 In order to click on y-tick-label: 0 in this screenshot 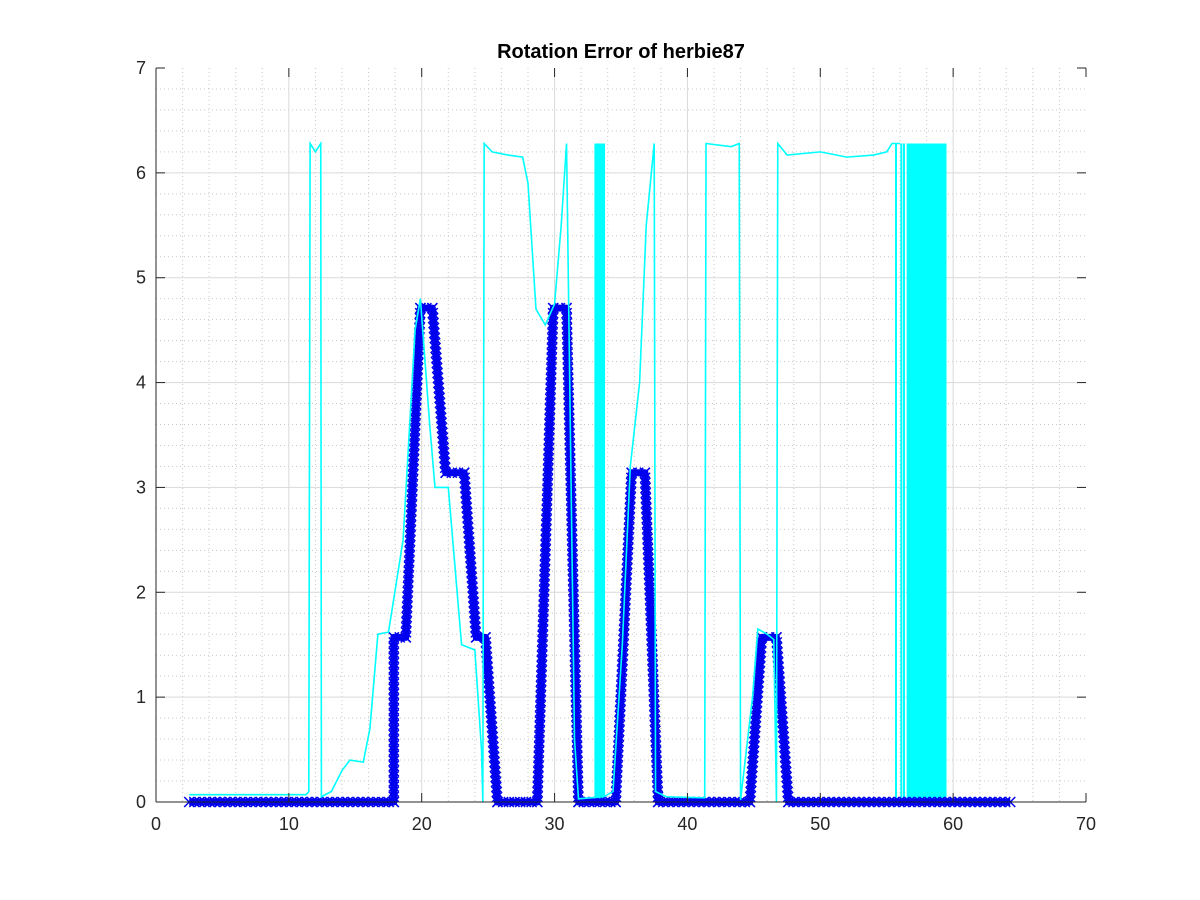, I will do `click(141, 802)`.